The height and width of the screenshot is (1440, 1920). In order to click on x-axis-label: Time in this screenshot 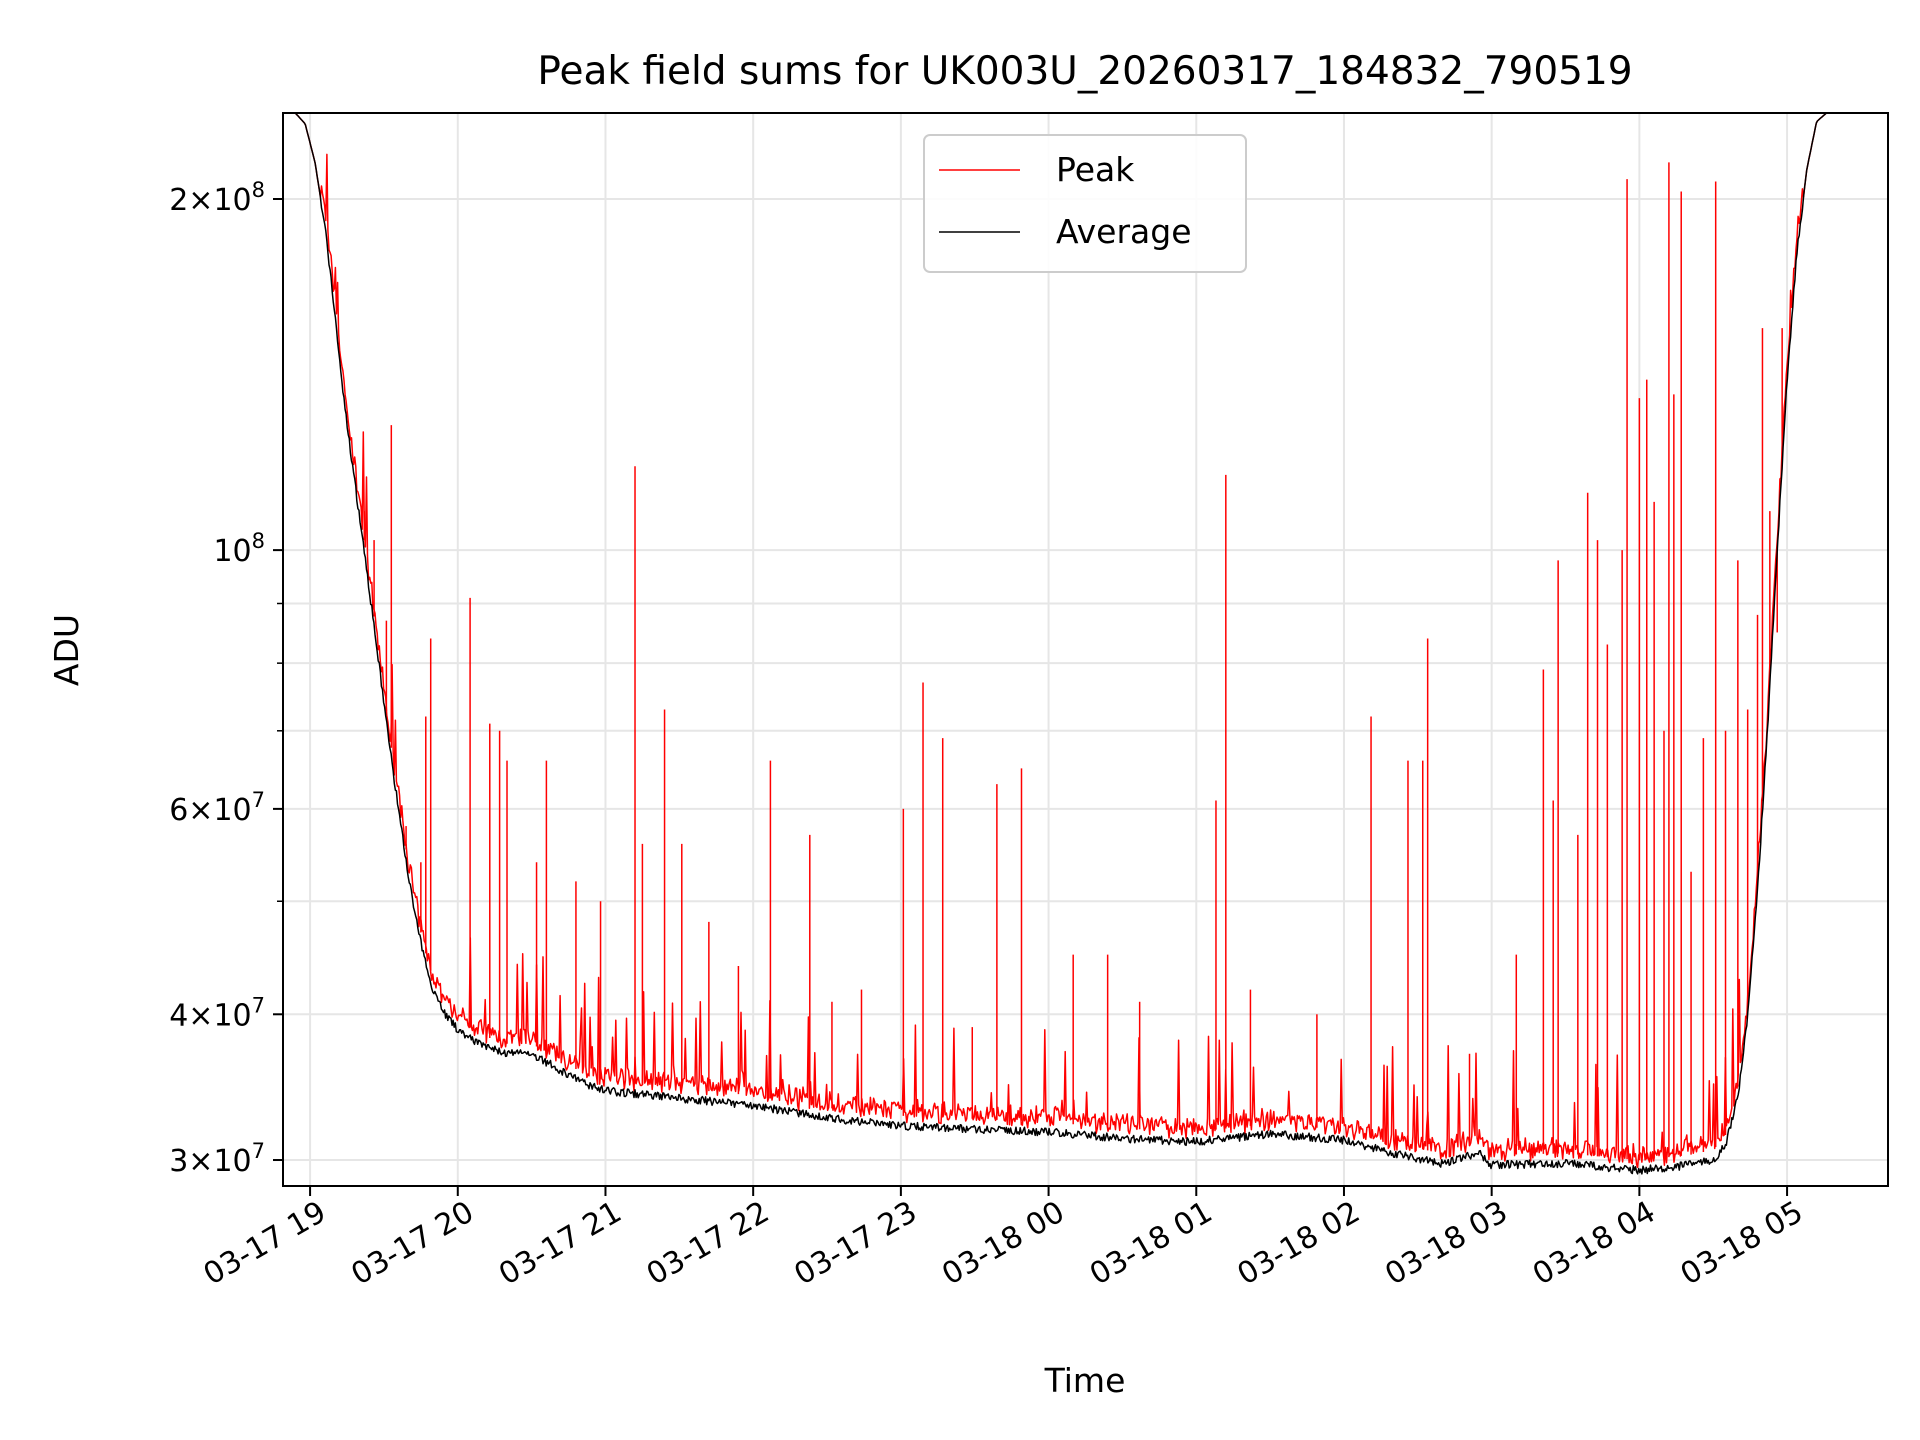, I will do `click(1085, 1380)`.